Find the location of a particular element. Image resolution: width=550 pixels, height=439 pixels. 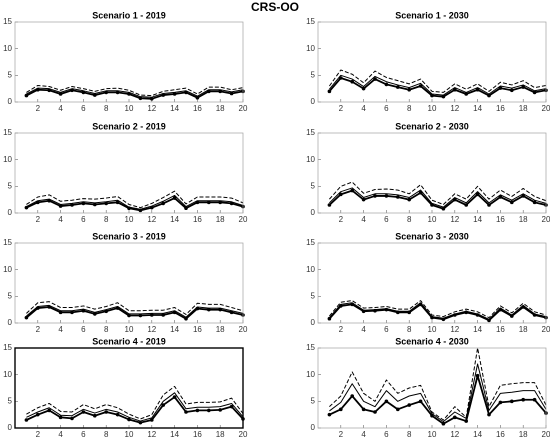

panel: Scenario 4 - 2030 0 5 10 15 2 4 6 8 10 12 14 16 18 20 is located at coordinates (428, 387).